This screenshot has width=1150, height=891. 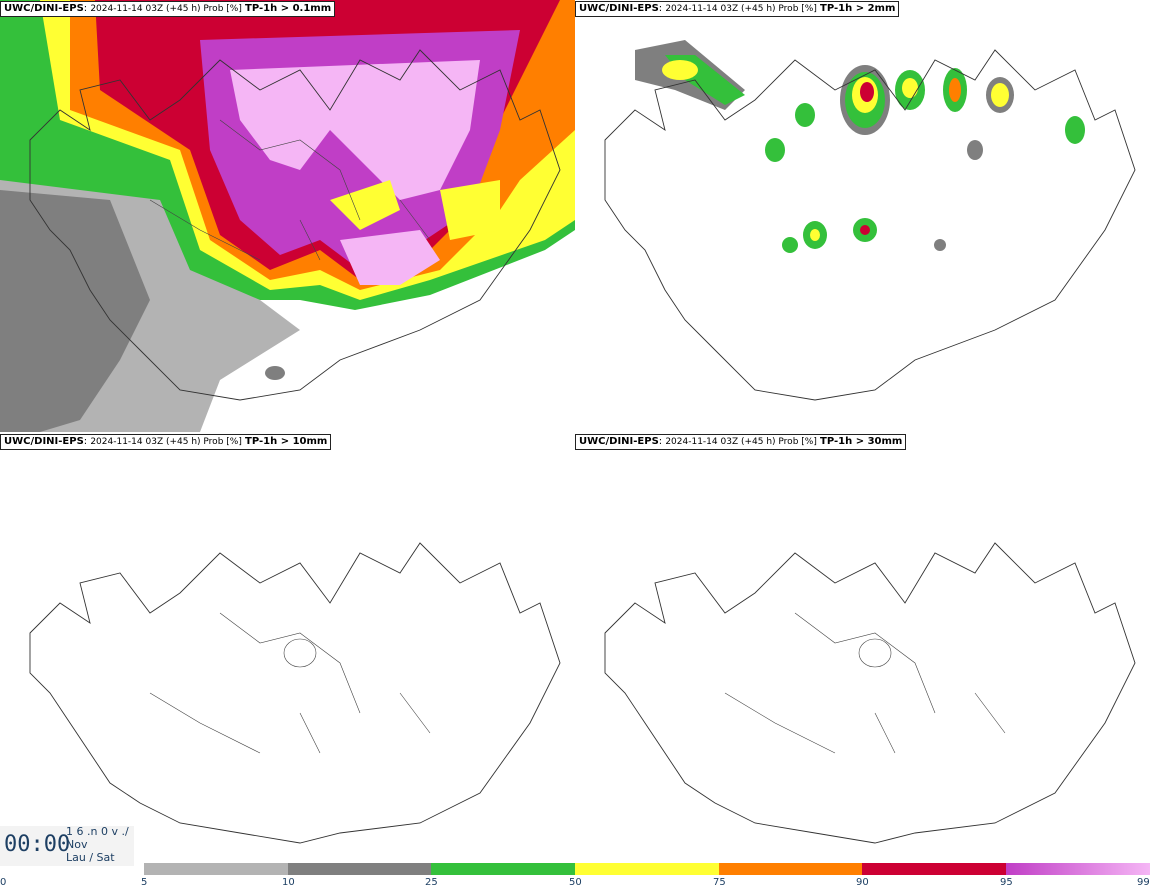 What do you see at coordinates (77, 844) in the screenshot?
I see `valid-month: Nov` at bounding box center [77, 844].